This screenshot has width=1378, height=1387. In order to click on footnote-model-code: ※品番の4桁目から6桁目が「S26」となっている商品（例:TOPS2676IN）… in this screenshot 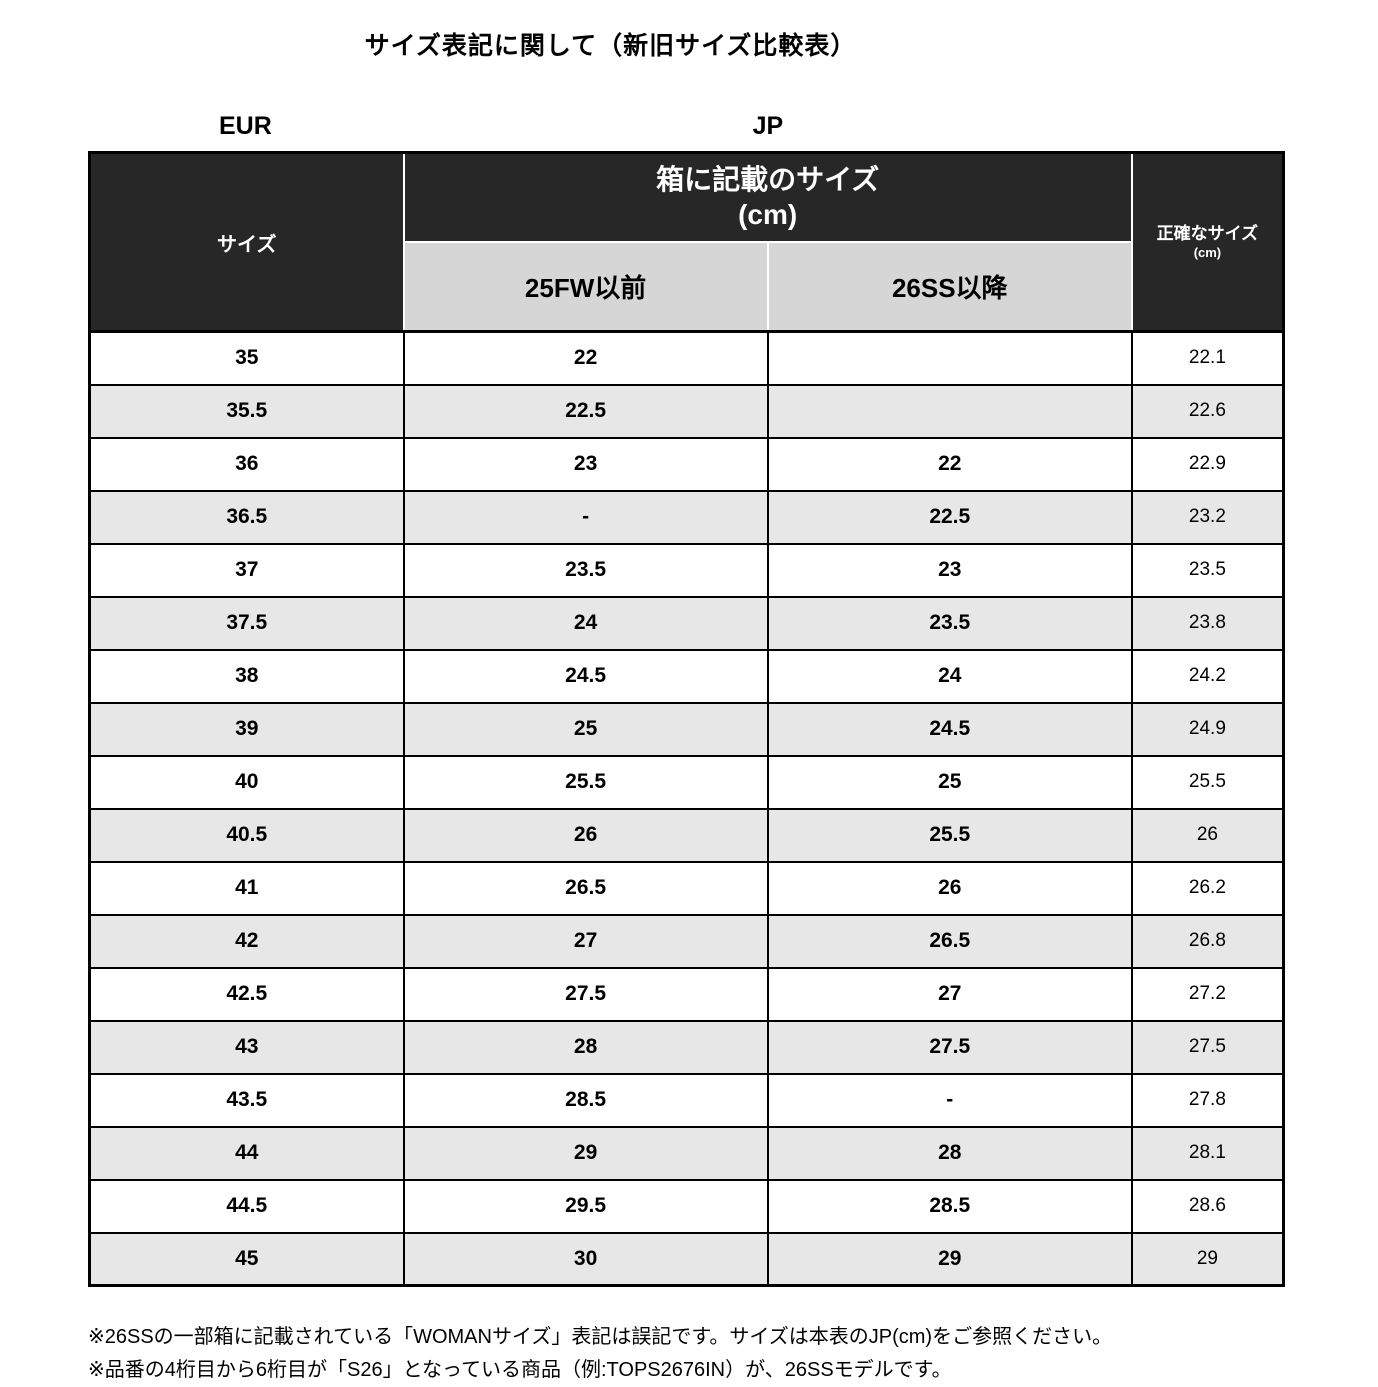, I will do `click(520, 1370)`.